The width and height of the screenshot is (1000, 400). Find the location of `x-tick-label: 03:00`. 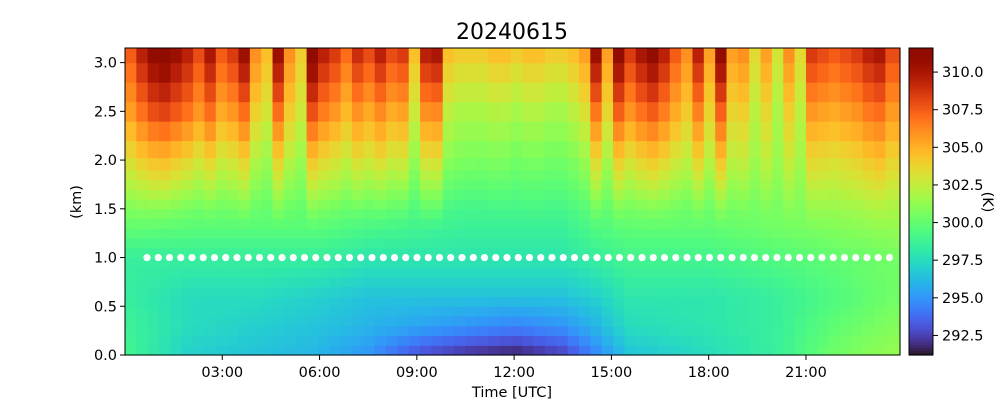

x-tick-label: 03:00 is located at coordinates (222, 373).